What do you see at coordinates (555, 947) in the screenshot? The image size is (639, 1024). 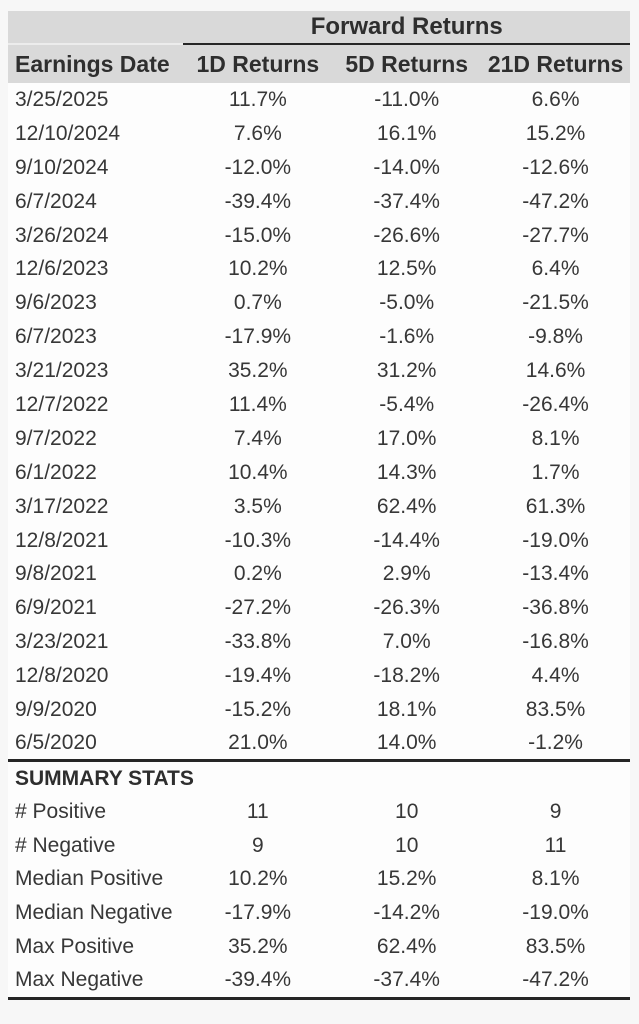 I see `summary-21d-value: 83.5%` at bounding box center [555, 947].